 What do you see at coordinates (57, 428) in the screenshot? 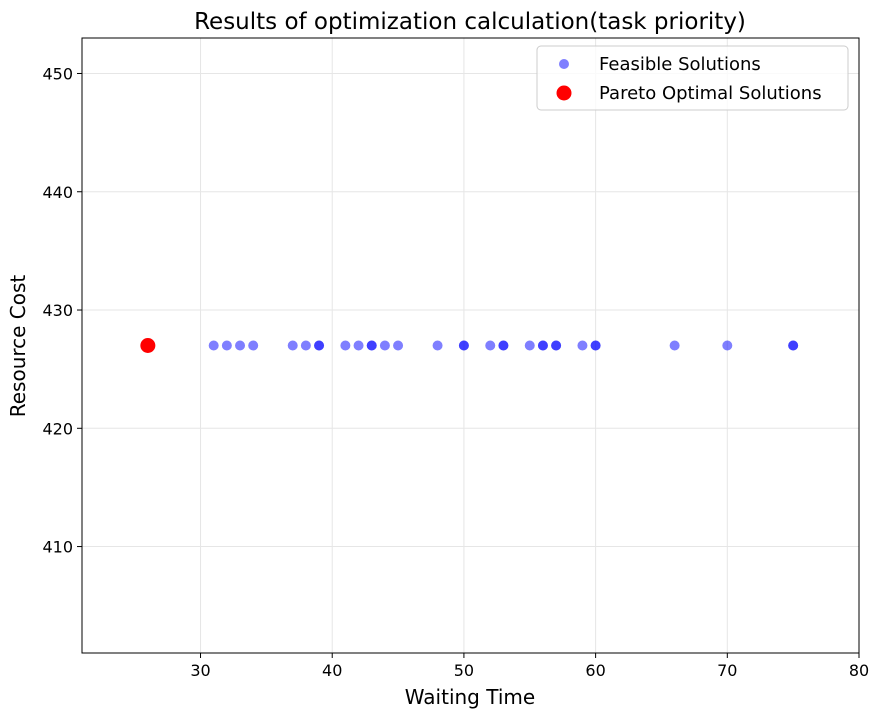
I see `y-tick-label: 420` at bounding box center [57, 428].